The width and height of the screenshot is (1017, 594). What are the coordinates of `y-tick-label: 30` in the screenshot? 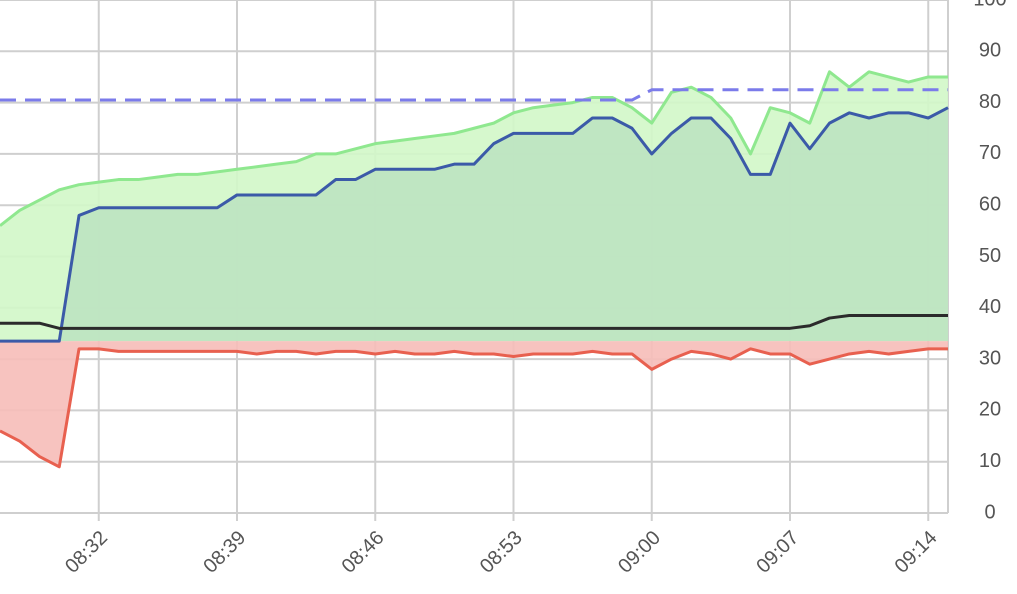 It's located at (990, 358).